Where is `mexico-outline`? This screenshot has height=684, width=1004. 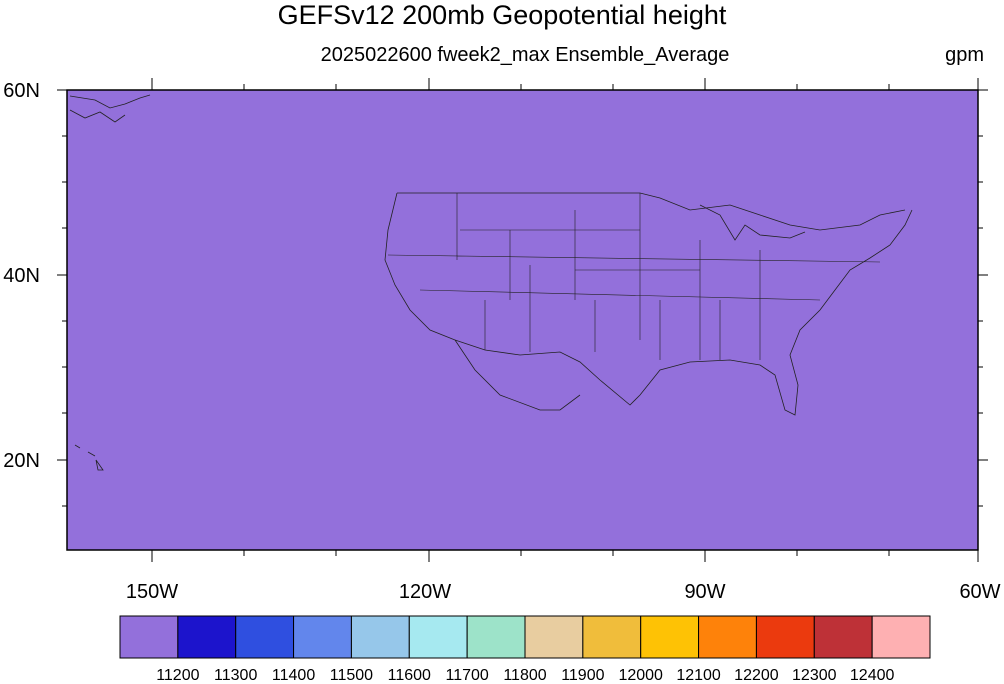 mexico-outline is located at coordinates (517, 375).